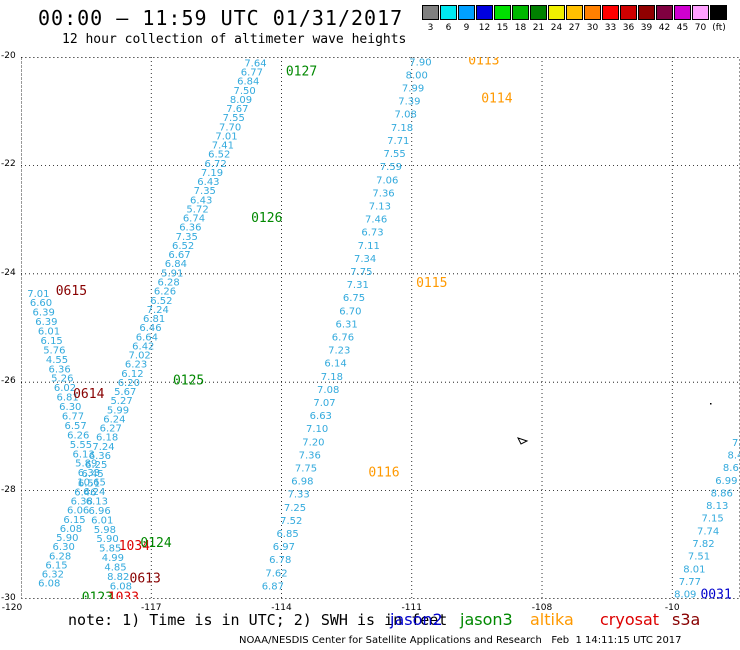 The image size is (740, 650). What do you see at coordinates (538, 28) in the screenshot?
I see `scale-label: 21` at bounding box center [538, 28].